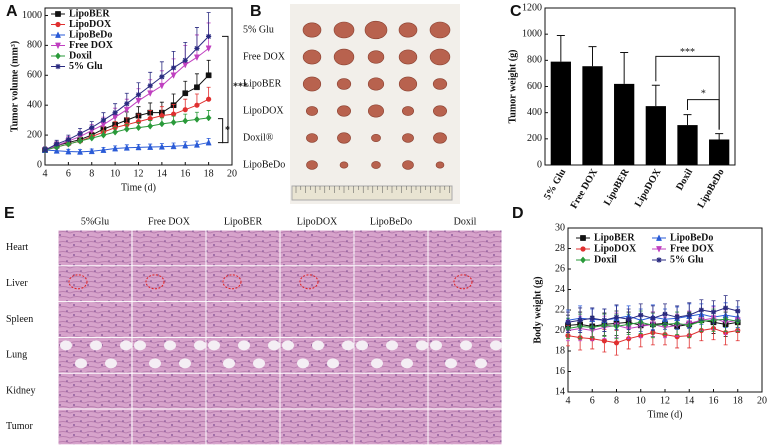 The image size is (768, 446). Describe the element at coordinates (691, 237) in the screenshot. I see `legend-label: LipoBeDo` at that location.